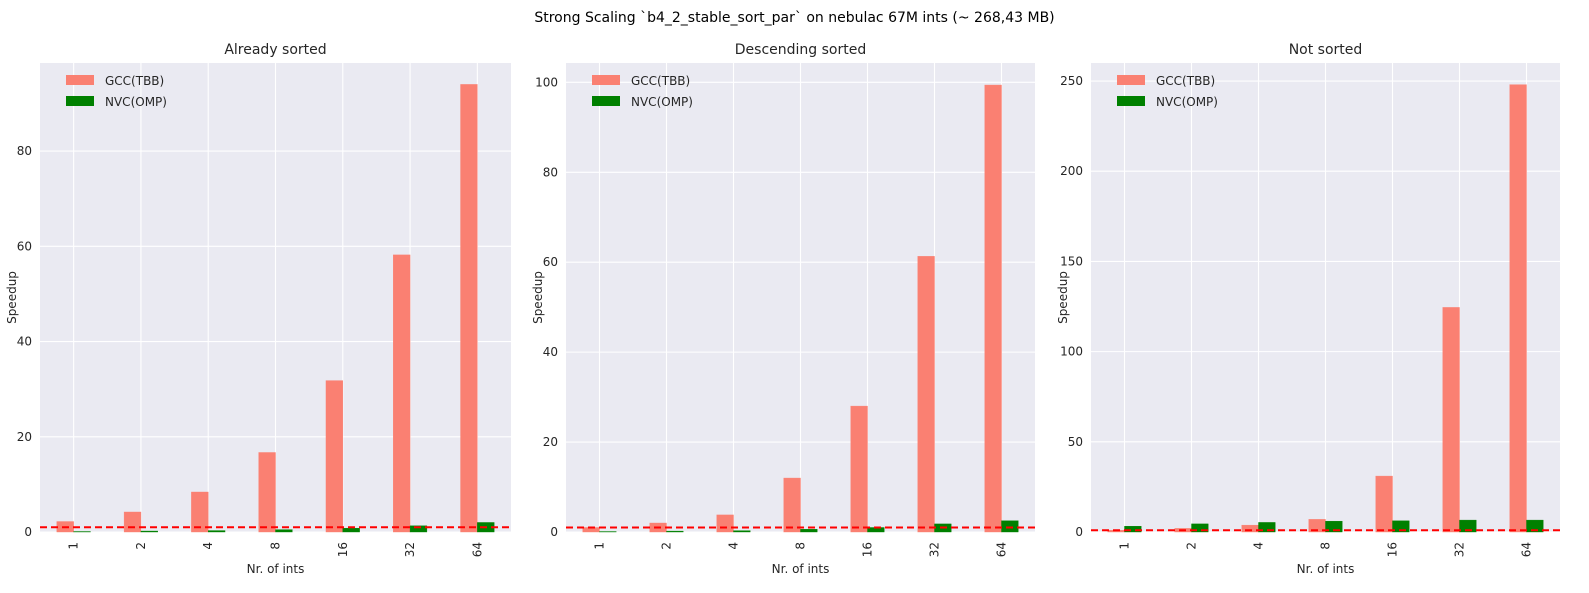 The image size is (1589, 593). Describe the element at coordinates (800, 50) in the screenshot. I see `chart-title: Descending sorted` at that location.